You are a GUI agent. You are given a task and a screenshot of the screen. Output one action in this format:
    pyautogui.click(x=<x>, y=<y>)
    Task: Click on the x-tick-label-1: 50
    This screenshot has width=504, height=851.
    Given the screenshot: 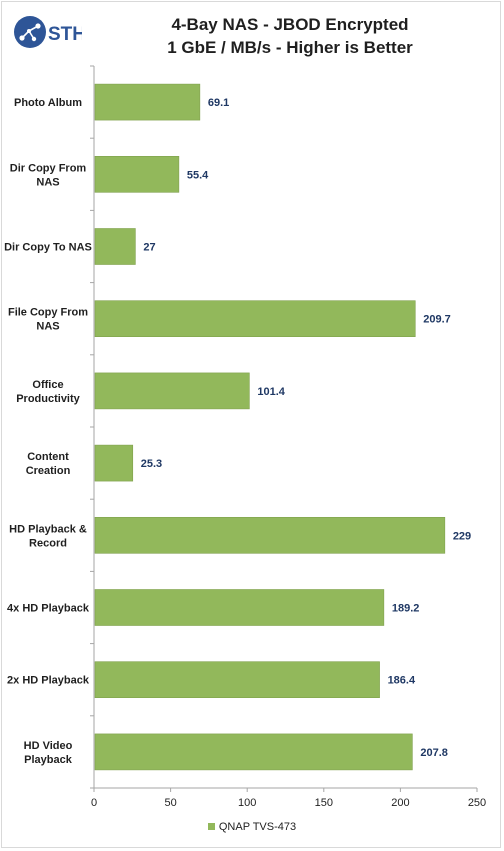 What is the action you would take?
    pyautogui.click(x=170, y=803)
    